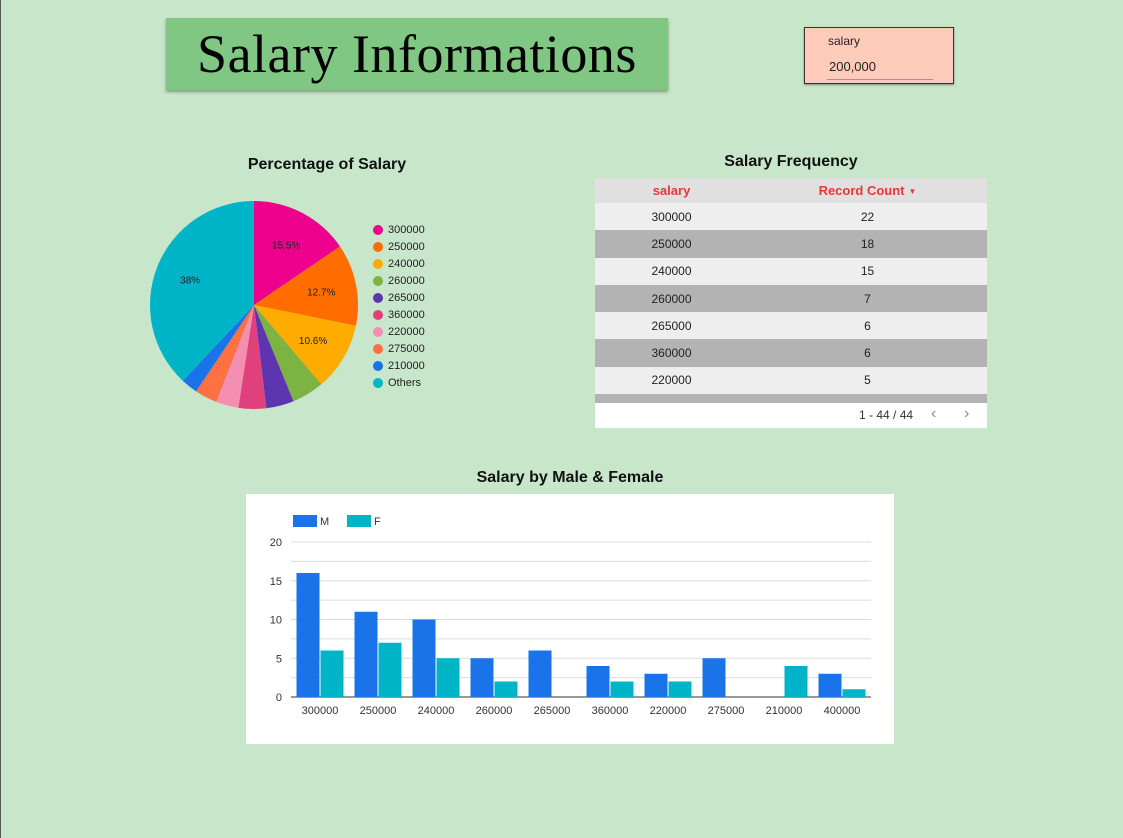 The height and width of the screenshot is (838, 1123). I want to click on table-row: 265000 6, so click(791, 326).